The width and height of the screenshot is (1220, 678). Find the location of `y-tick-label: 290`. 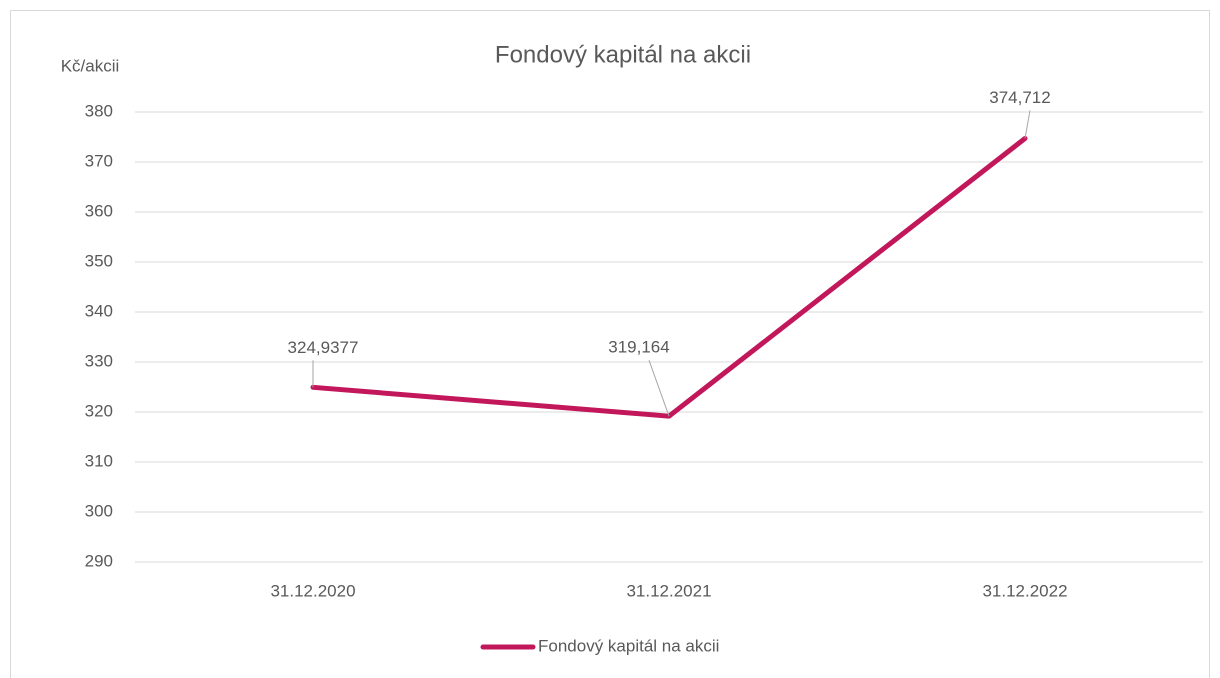

y-tick-label: 290 is located at coordinates (99, 560).